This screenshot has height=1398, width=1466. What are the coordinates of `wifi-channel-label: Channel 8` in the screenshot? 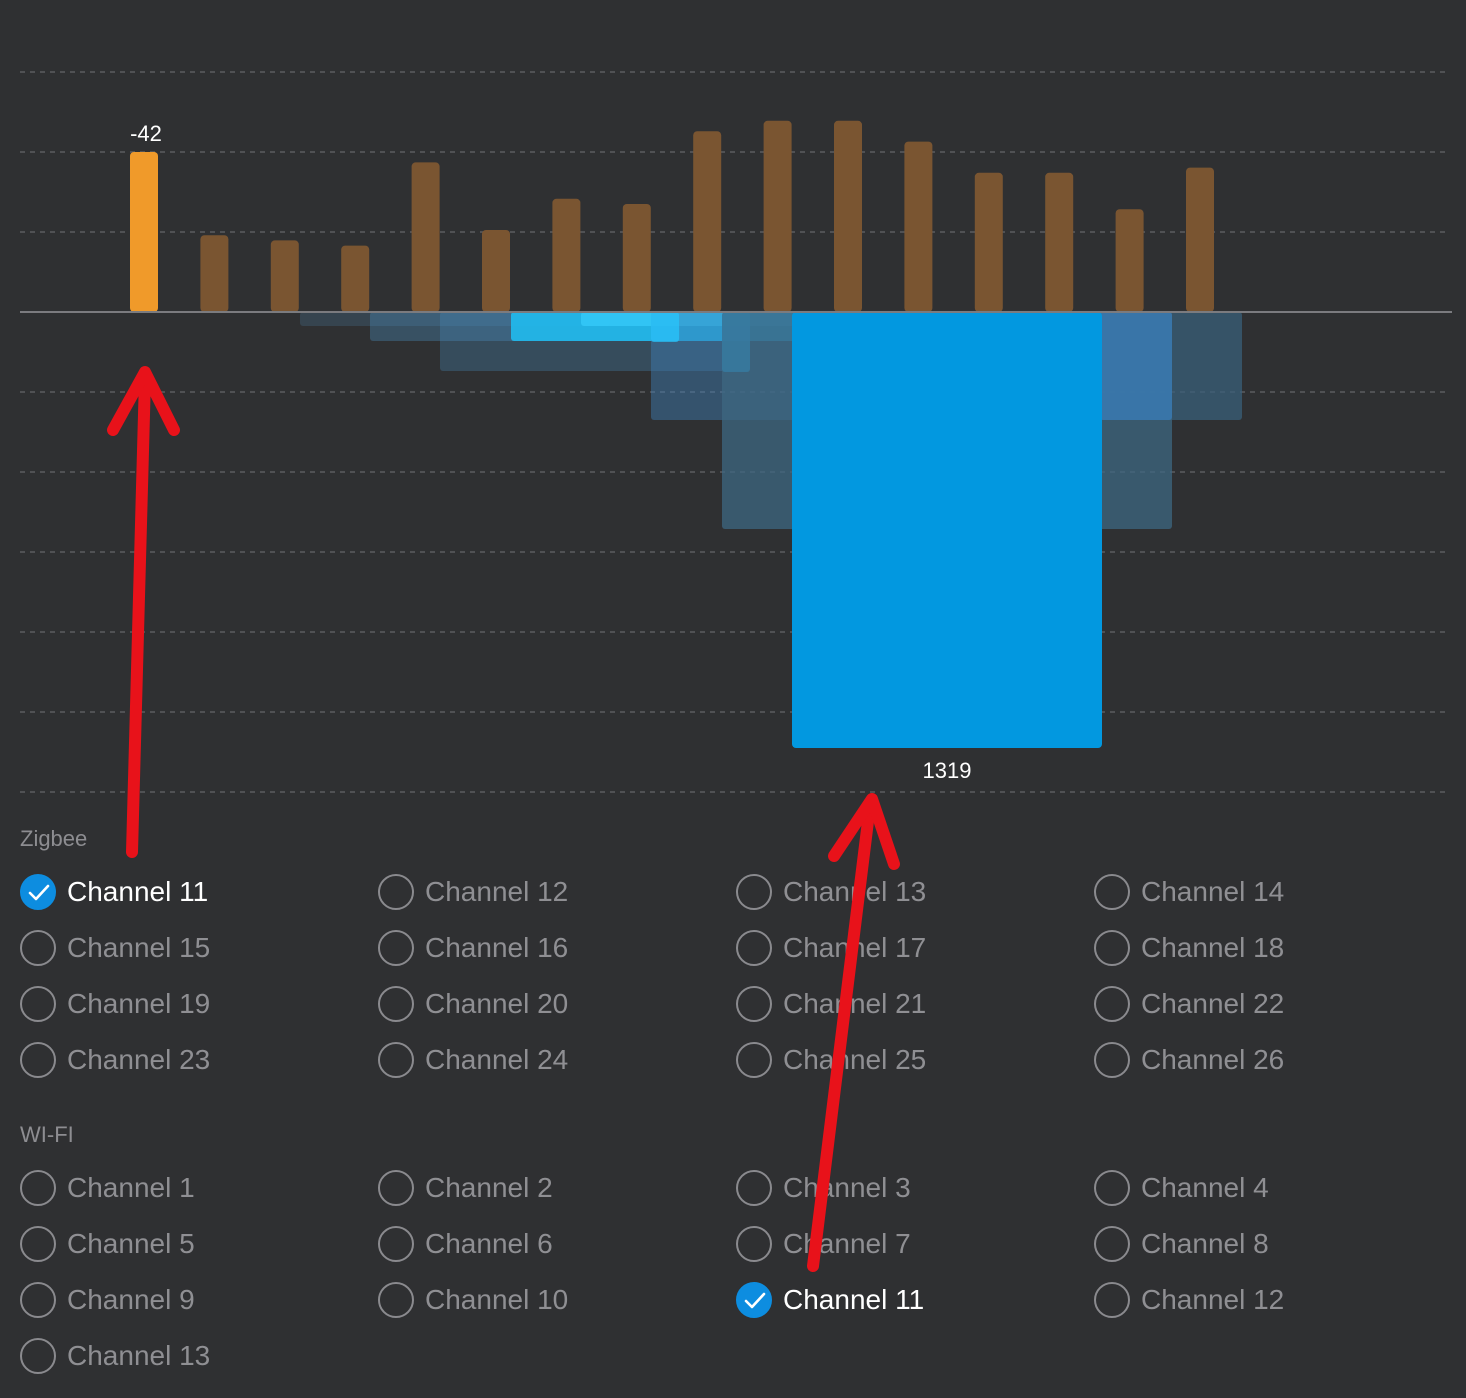 It's located at (1205, 1243).